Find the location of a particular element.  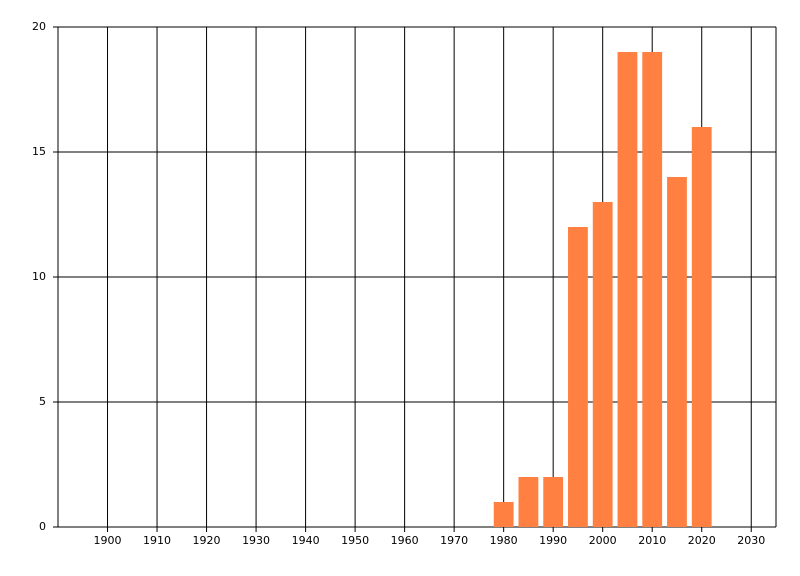

x-tick-label: 1950 is located at coordinates (355, 540).